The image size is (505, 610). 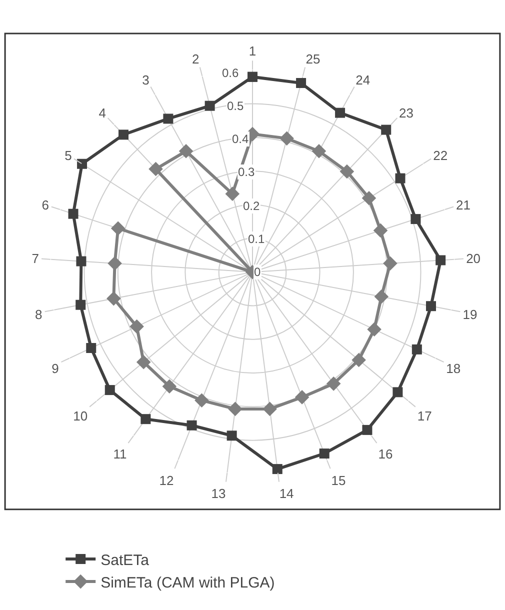 I want to click on spoke-label: 25, so click(x=313, y=58).